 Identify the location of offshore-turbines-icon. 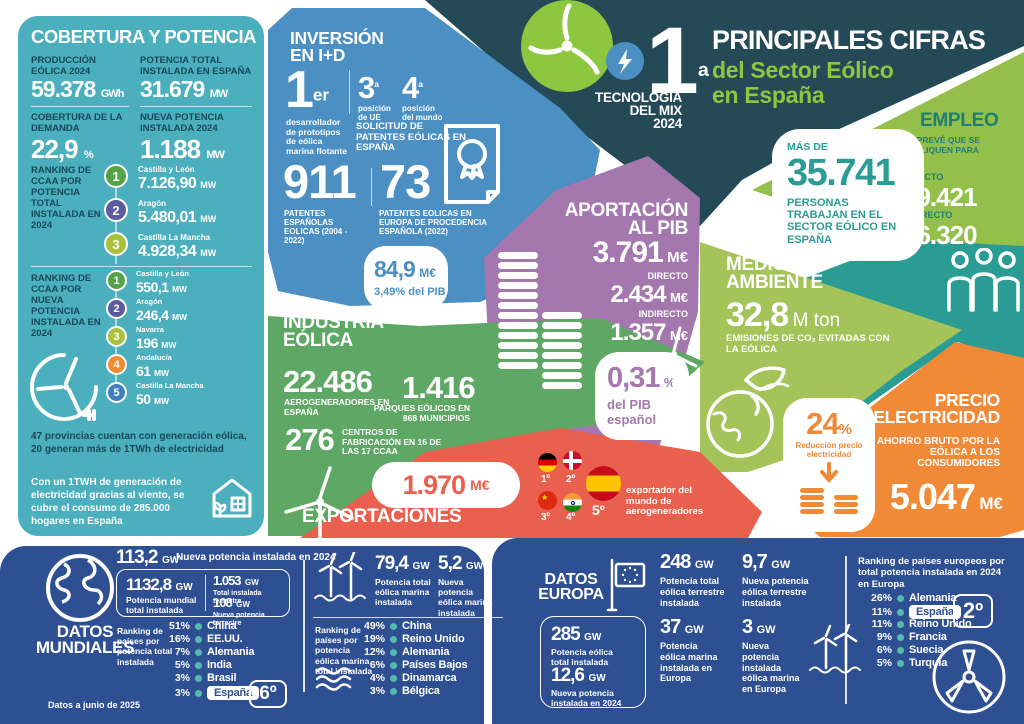
(836, 650).